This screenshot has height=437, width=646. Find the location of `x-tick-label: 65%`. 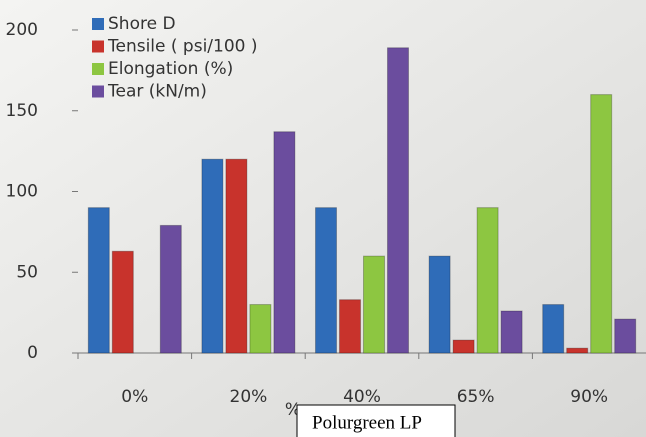

x-tick-label: 65% is located at coordinates (476, 397).